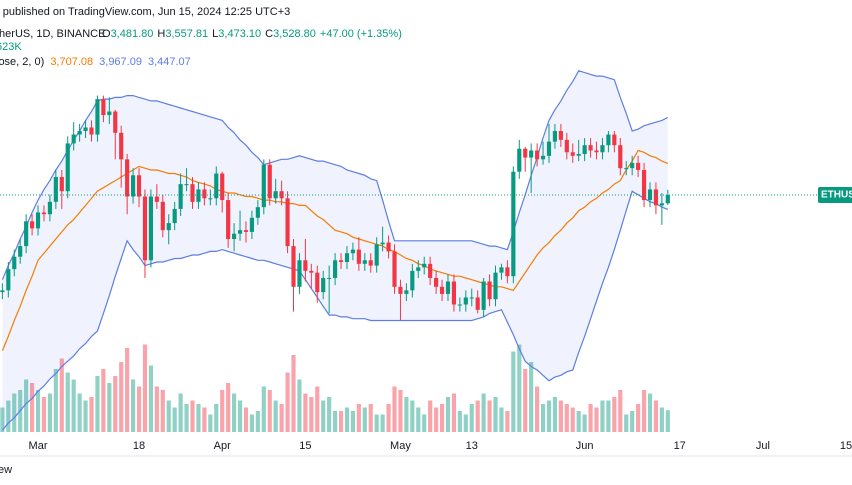 This screenshot has width=852, height=485. Describe the element at coordinates (361, 34) in the screenshot. I see `legend-item: +47.00 (+1.35%)` at that location.